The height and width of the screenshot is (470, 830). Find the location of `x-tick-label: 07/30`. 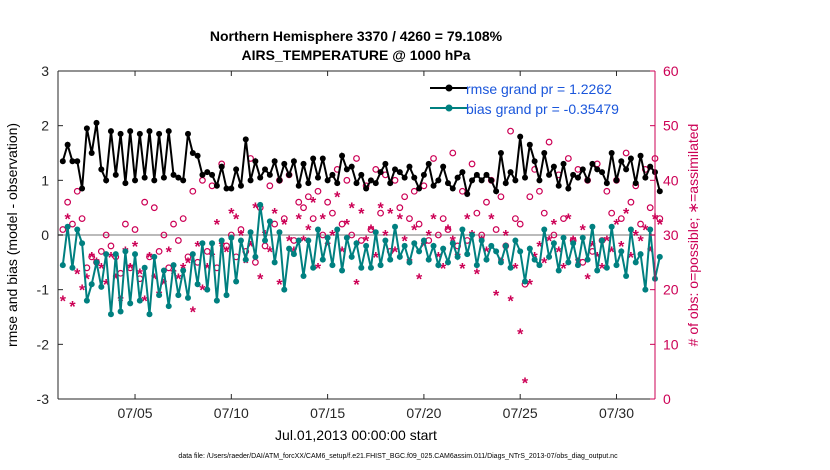

x-tick-label: 07/30 is located at coordinates (616, 413).